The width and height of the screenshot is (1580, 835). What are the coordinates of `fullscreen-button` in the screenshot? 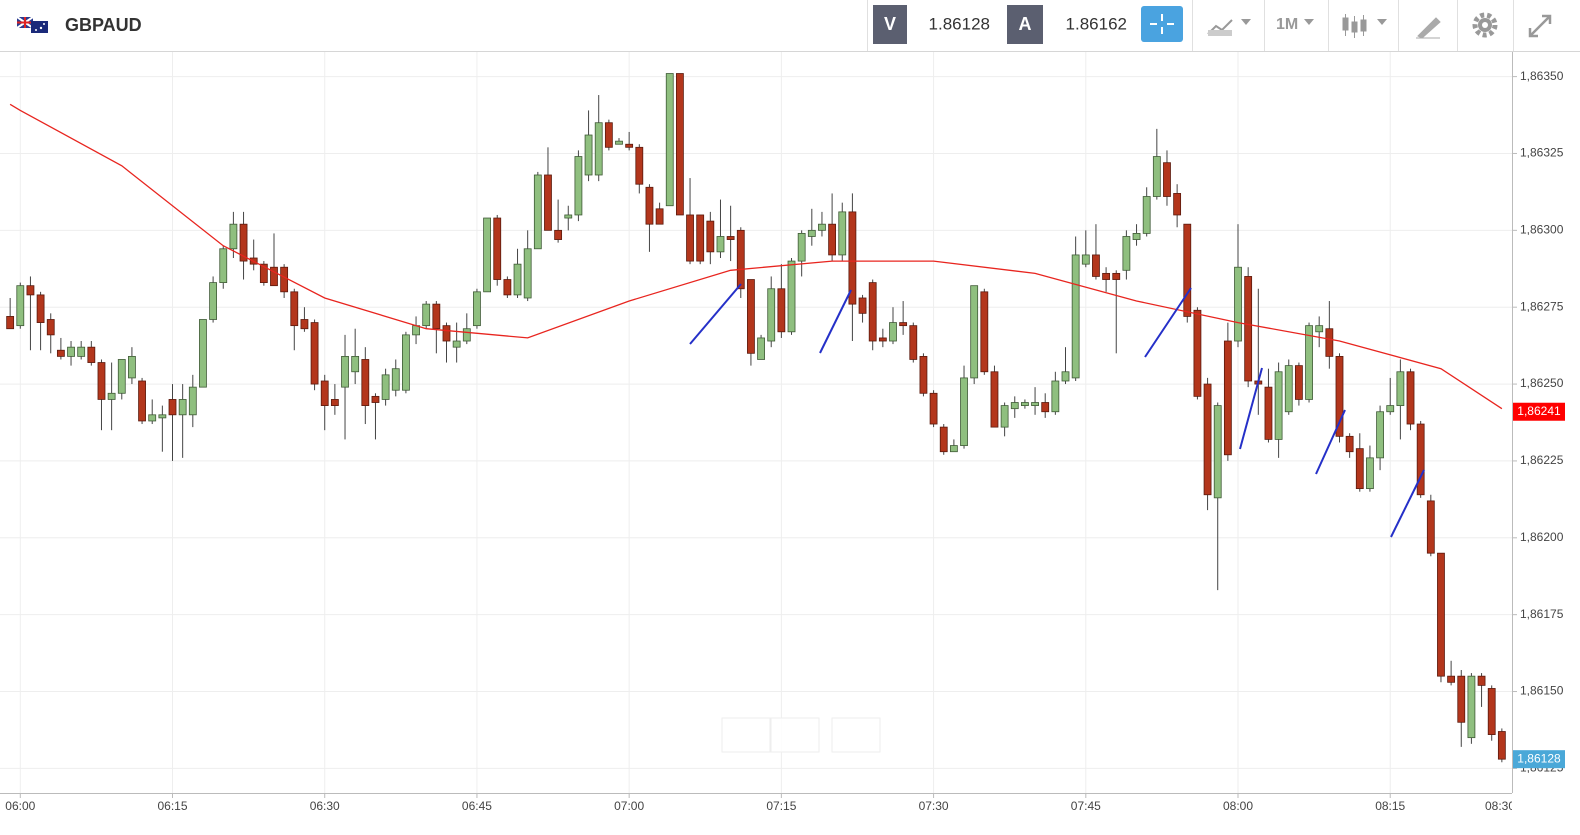 It's located at (1540, 26).